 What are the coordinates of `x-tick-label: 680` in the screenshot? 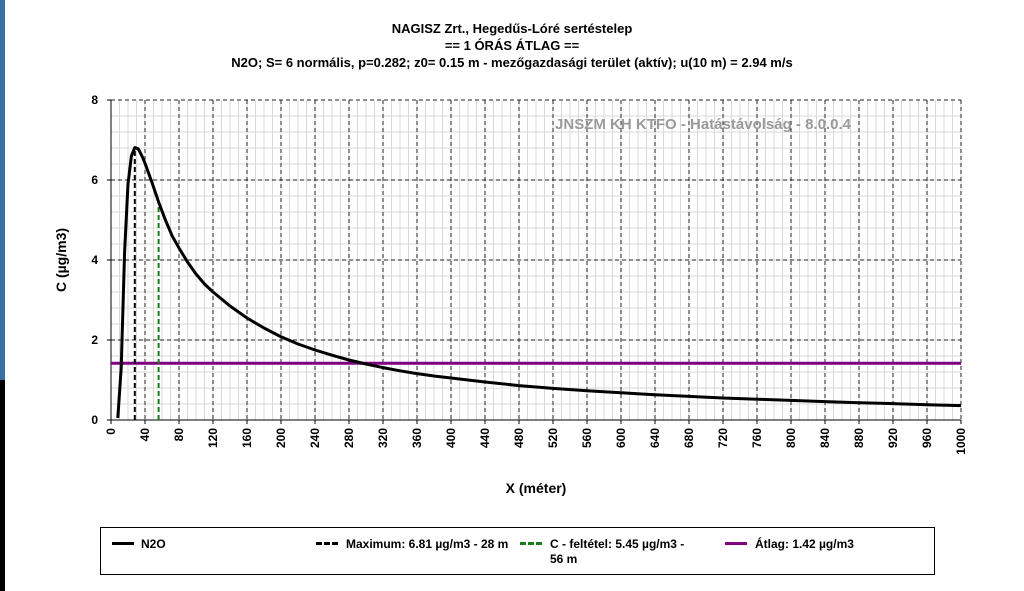 It's located at (689, 438).